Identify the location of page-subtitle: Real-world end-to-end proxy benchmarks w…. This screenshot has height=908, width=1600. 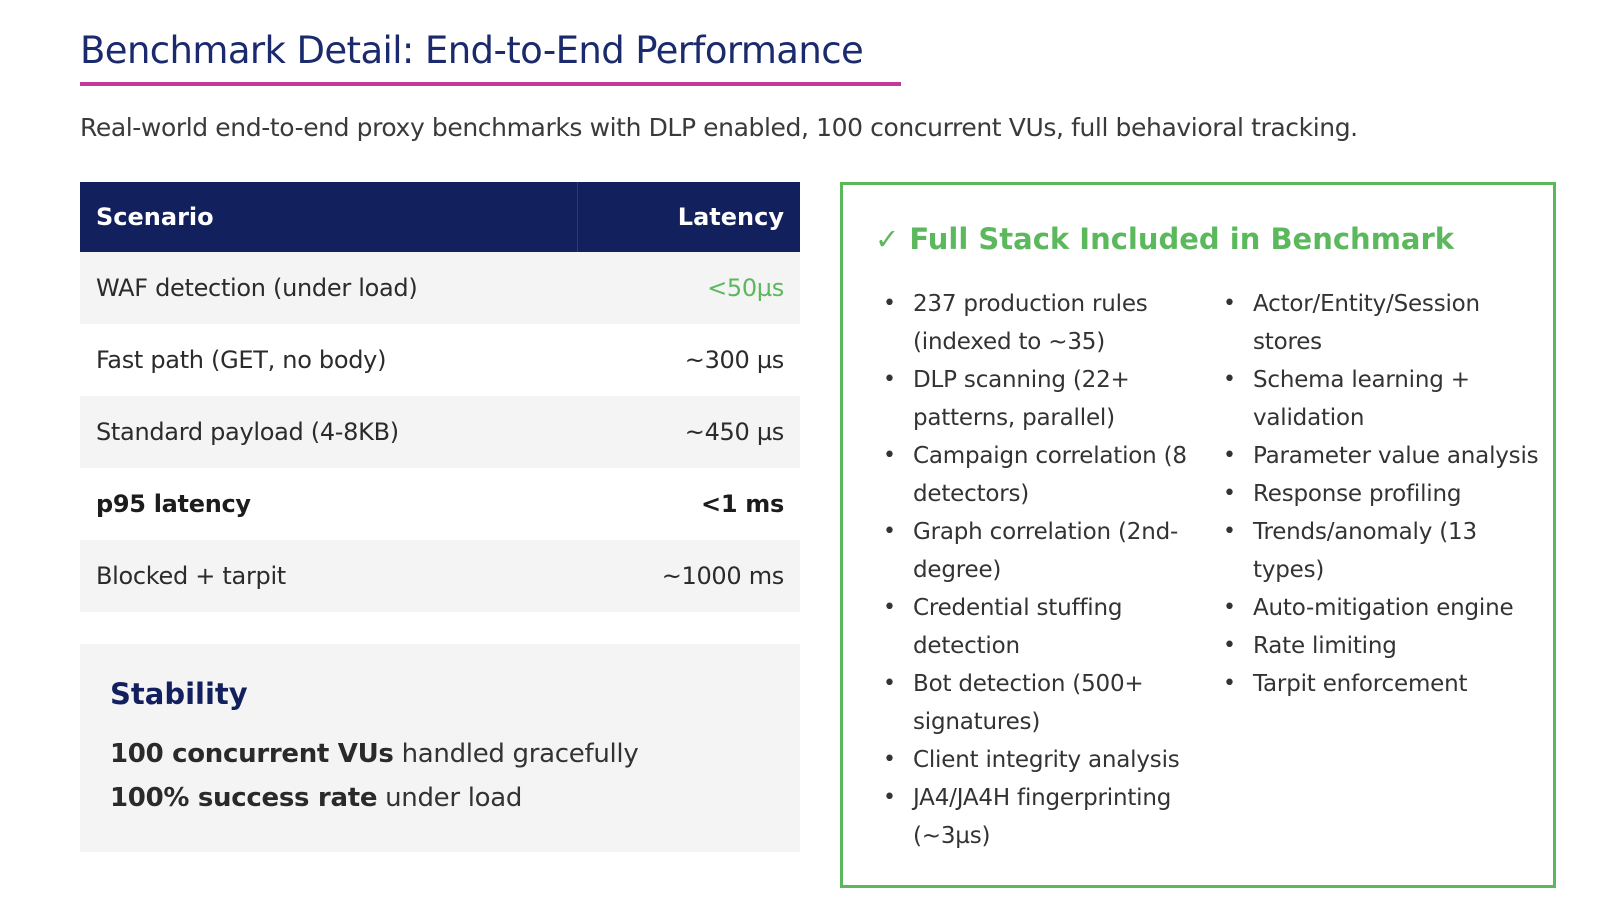
(719, 127).